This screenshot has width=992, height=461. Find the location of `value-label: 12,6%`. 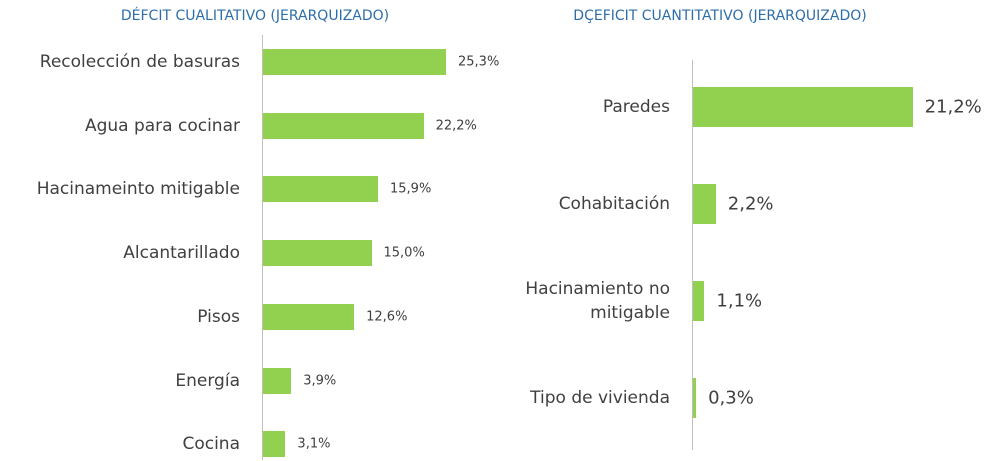

value-label: 12,6% is located at coordinates (387, 317).